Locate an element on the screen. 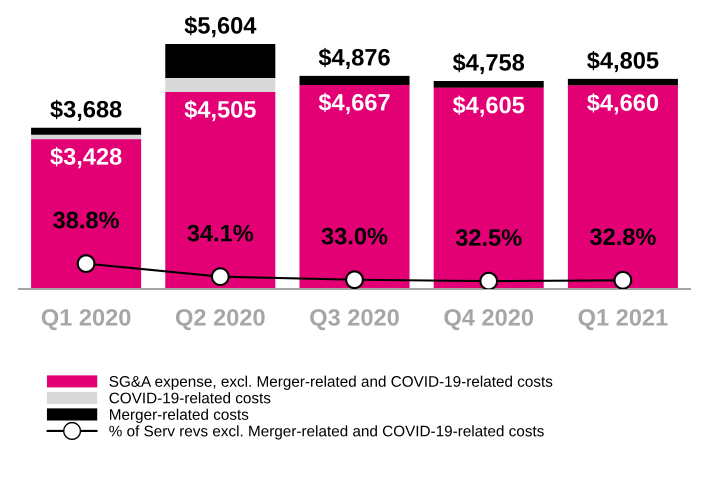 The height and width of the screenshot is (480, 710). data-label: $4,660 is located at coordinates (622, 103).